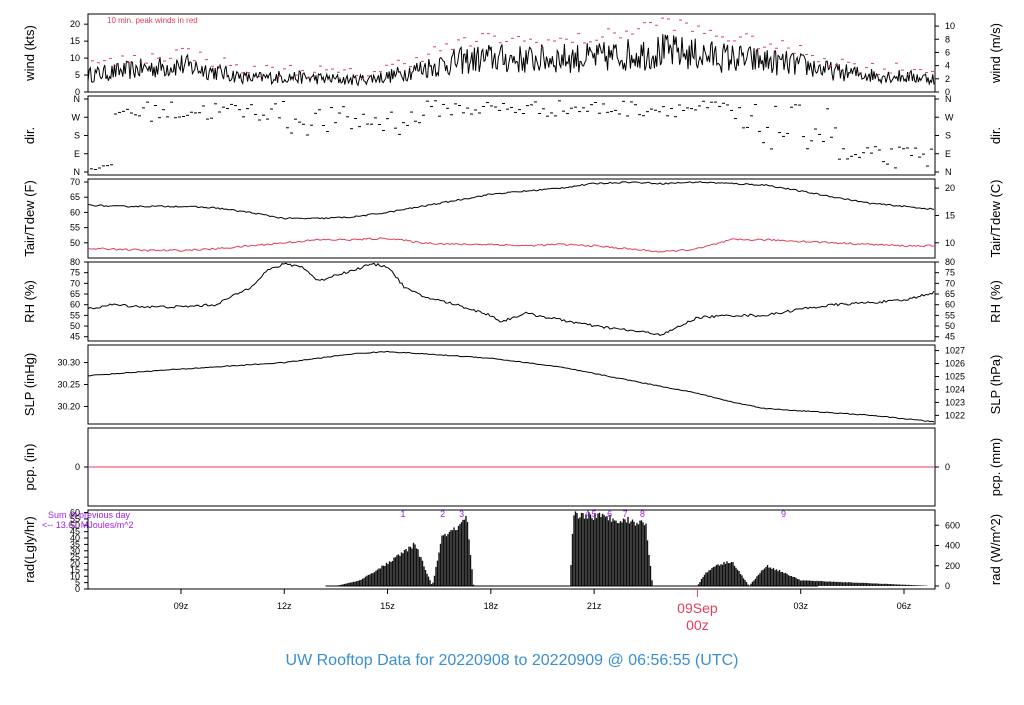 This screenshot has width=1024, height=705. I want to click on slp-right-tick-label: 1023, so click(955, 402).